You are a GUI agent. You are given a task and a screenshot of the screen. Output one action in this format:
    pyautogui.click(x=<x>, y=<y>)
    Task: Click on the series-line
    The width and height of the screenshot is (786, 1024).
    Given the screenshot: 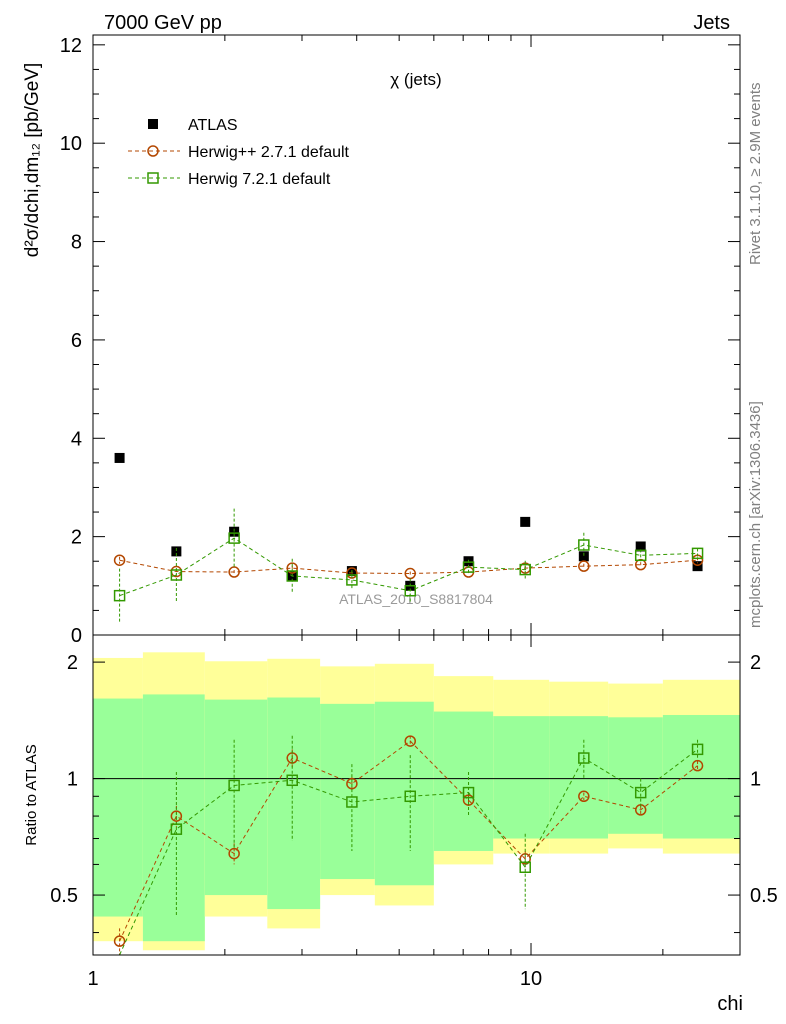 What is the action you would take?
    pyautogui.click(x=408, y=567)
    